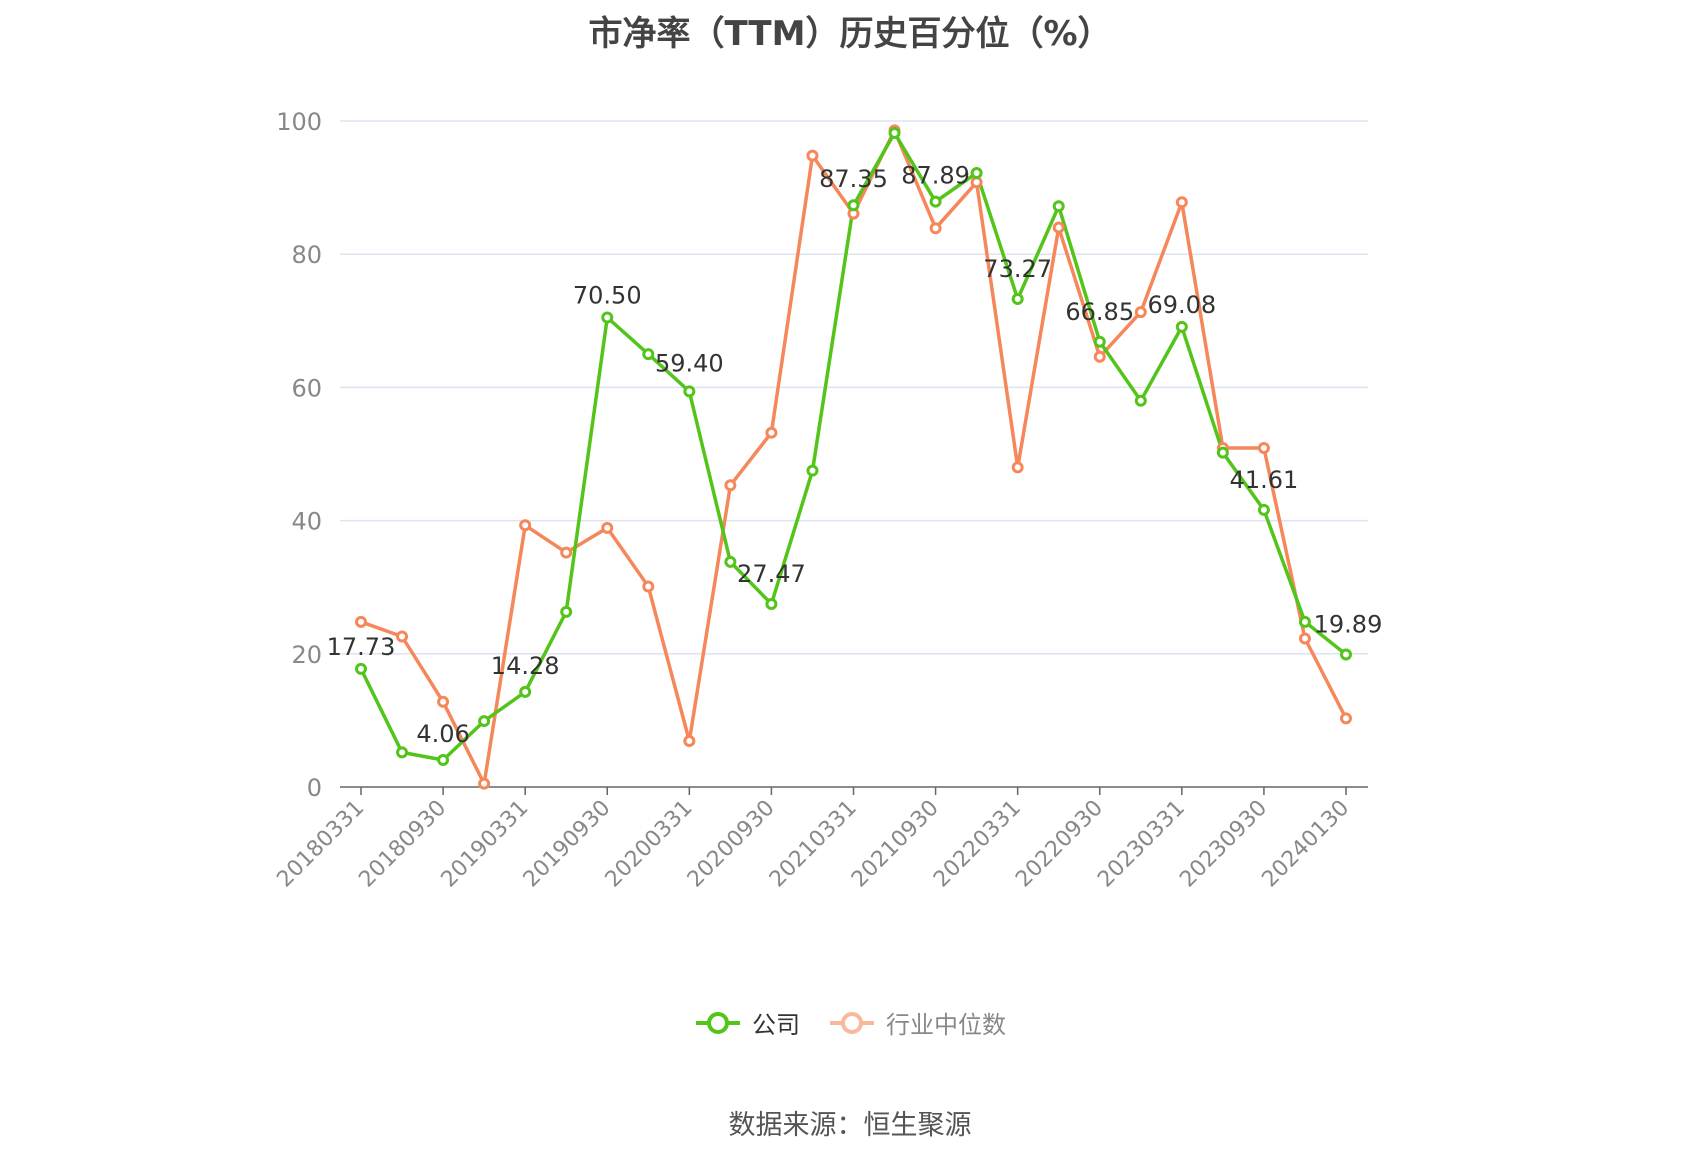 The width and height of the screenshot is (1700, 1150). What do you see at coordinates (306, 255) in the screenshot?
I see `y-tick-label: 80` at bounding box center [306, 255].